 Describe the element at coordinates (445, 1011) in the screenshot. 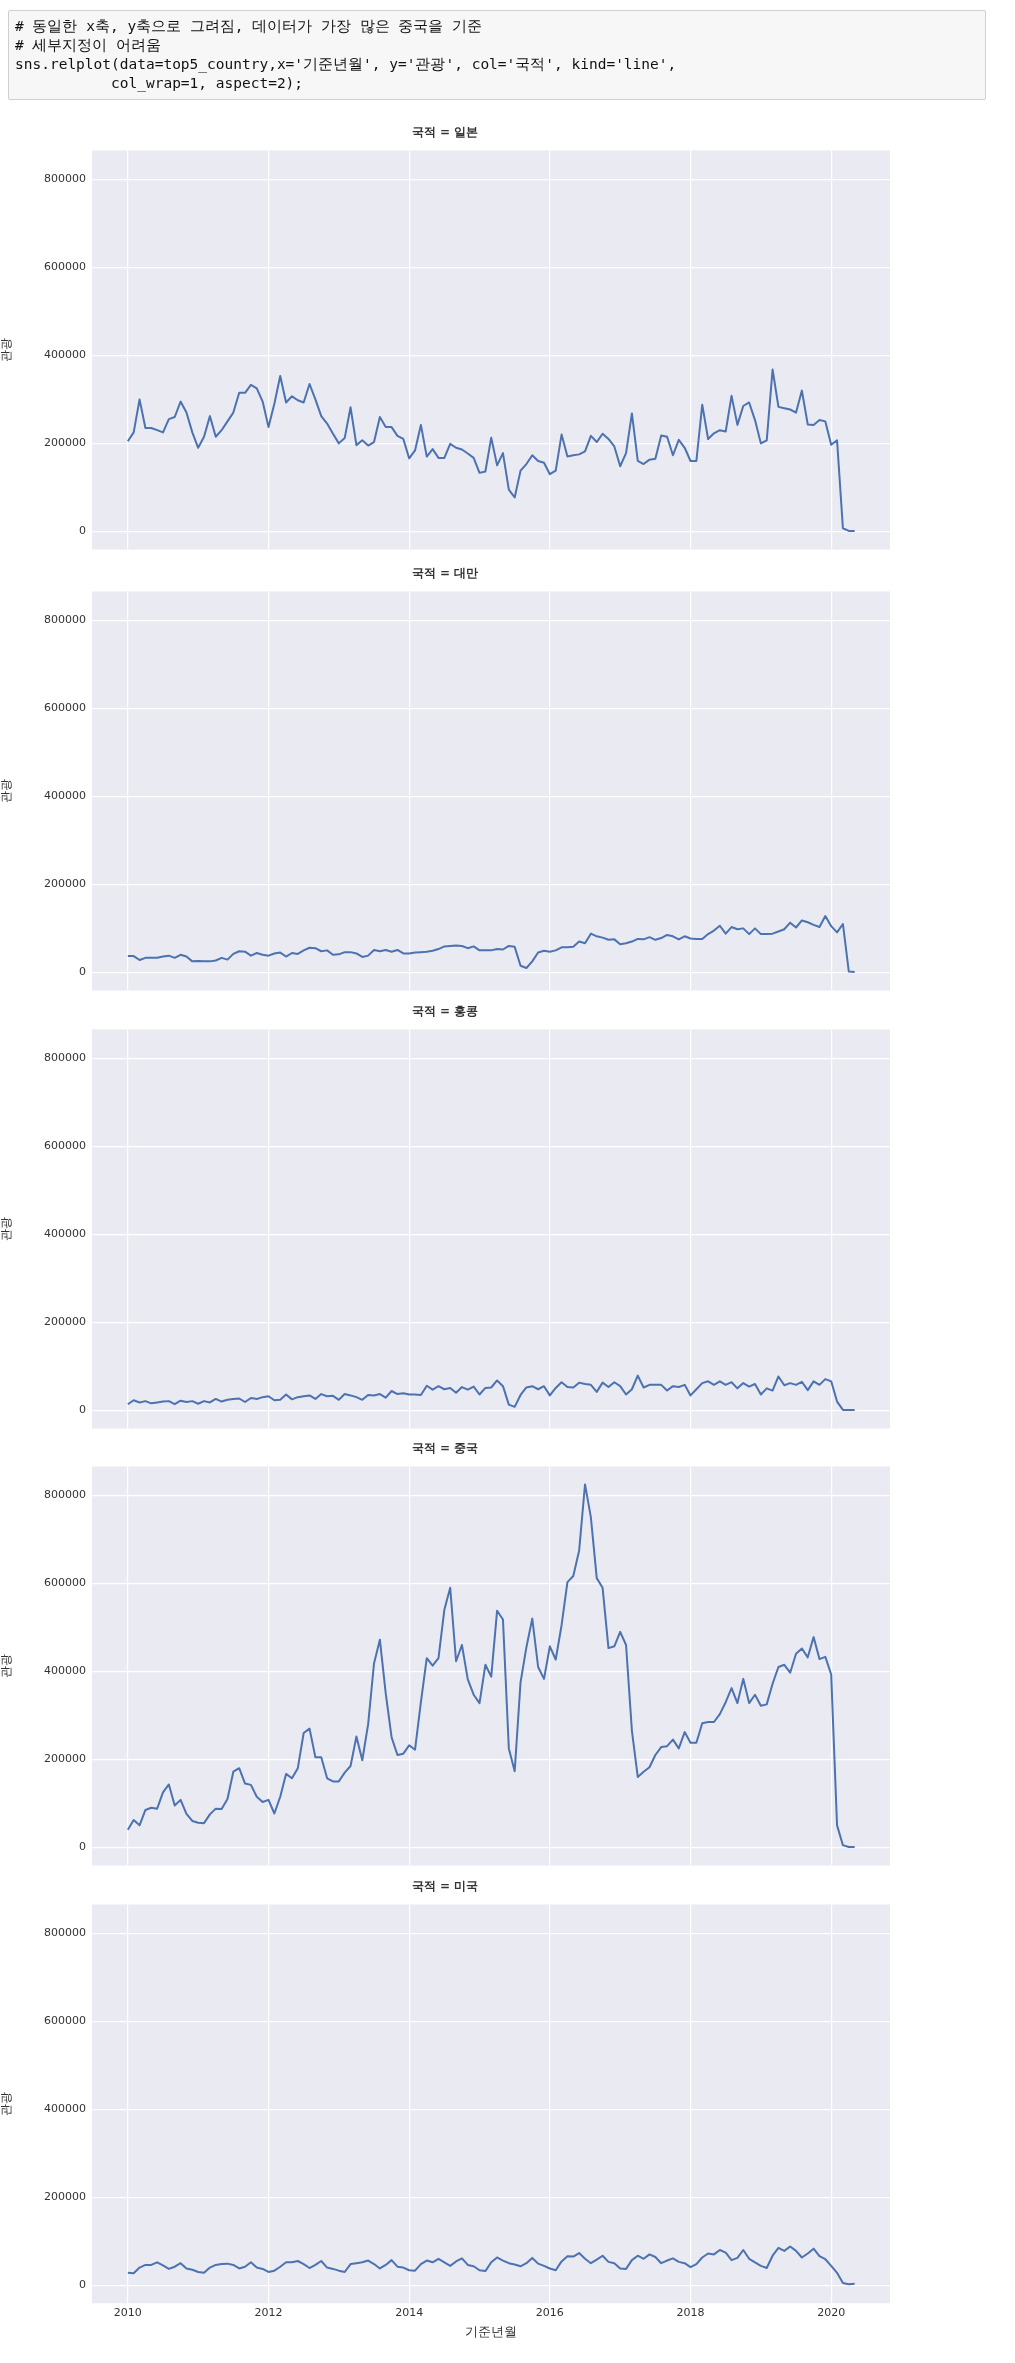

I see `chart-title: 국적 = 홍콩` at that location.